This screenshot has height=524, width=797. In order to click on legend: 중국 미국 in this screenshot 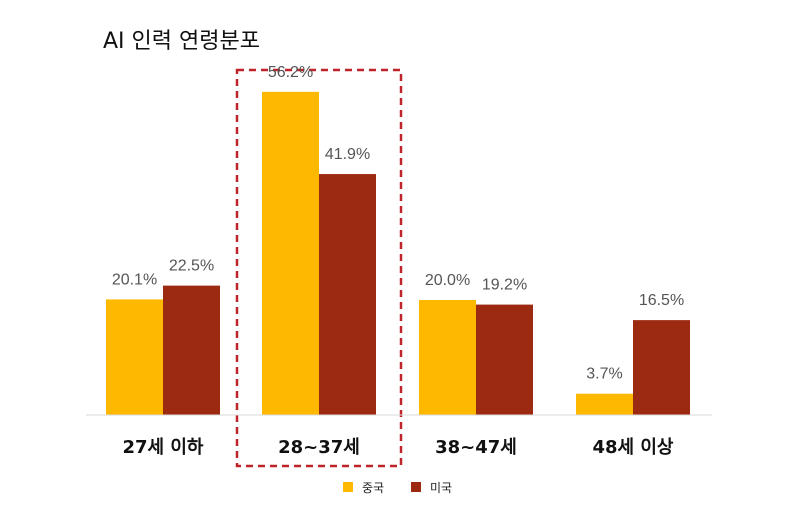, I will do `click(397, 488)`.